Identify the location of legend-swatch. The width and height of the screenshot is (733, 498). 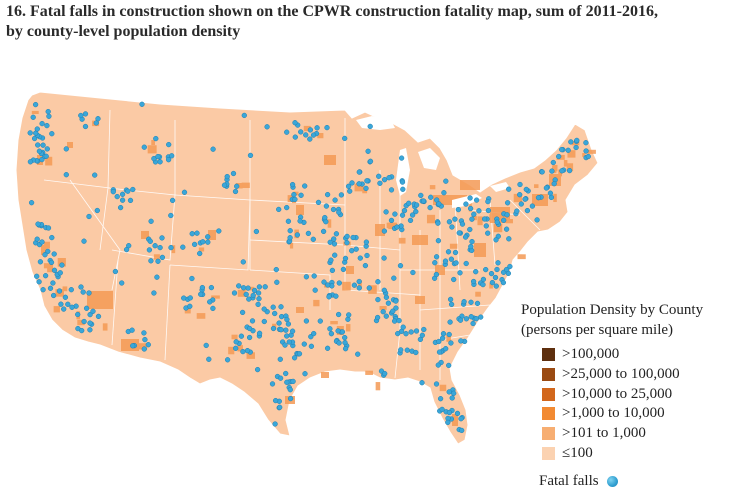
(548, 414).